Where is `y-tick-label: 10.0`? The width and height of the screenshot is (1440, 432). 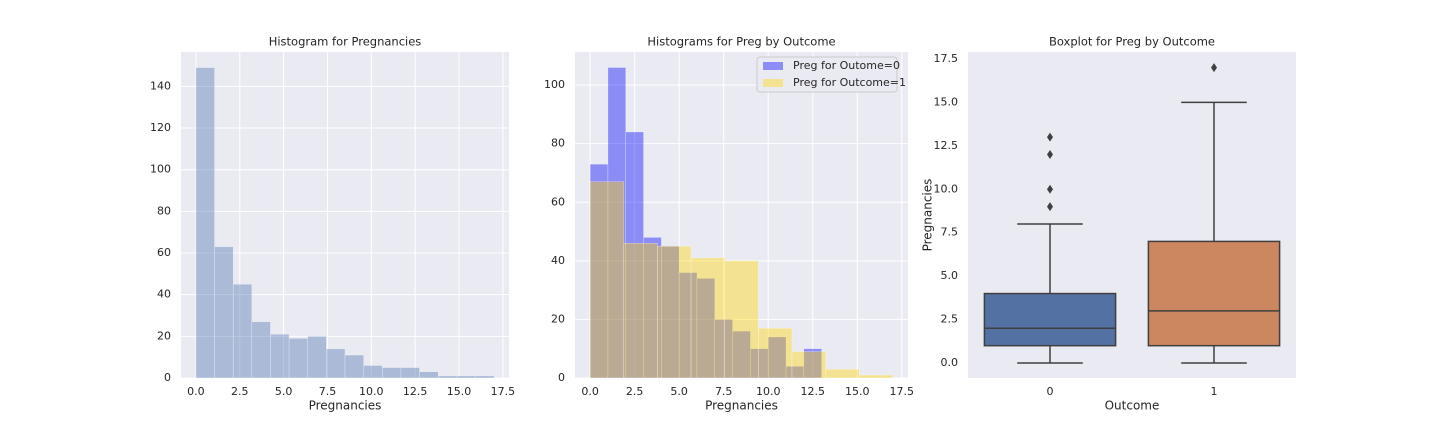
y-tick-label: 10.0 is located at coordinates (946, 188).